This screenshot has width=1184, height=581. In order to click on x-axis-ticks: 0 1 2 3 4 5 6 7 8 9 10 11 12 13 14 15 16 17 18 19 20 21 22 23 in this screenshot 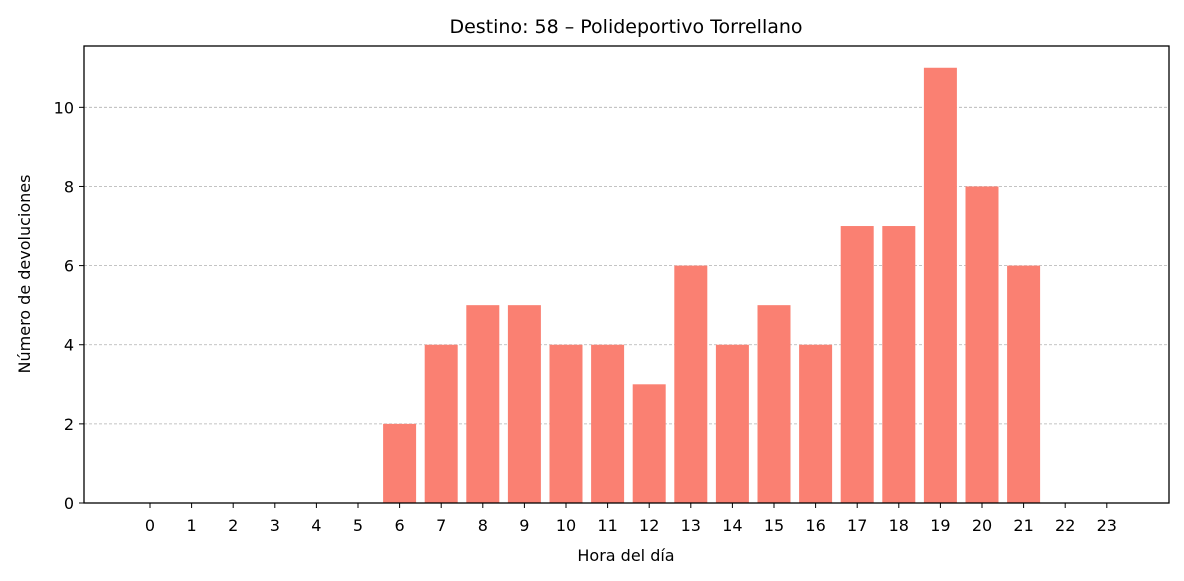, I will do `click(631, 519)`.